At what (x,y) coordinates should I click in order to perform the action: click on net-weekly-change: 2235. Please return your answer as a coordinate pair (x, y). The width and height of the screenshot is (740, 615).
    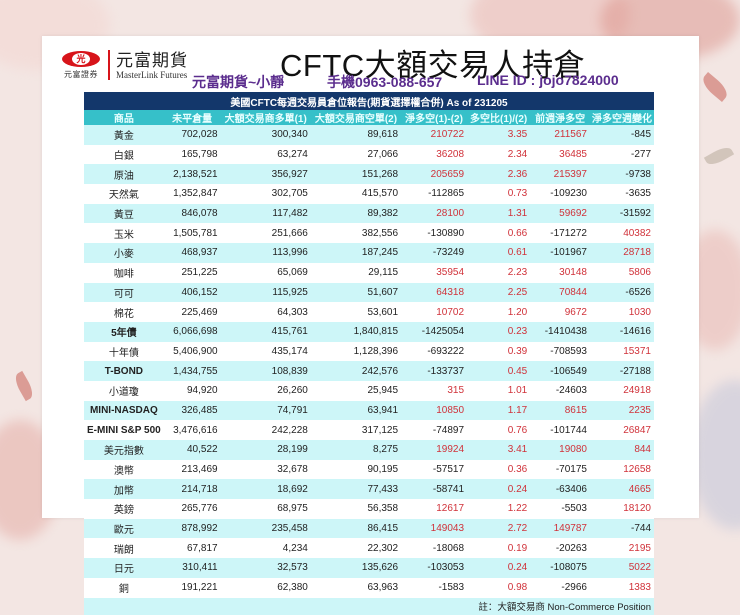
    Looking at the image, I should click on (621, 410).